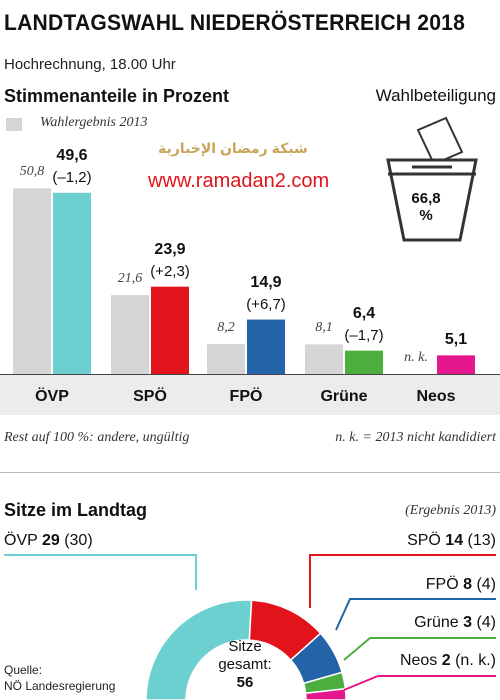  What do you see at coordinates (32, 281) in the screenshot?
I see `bar-2013-vp` at bounding box center [32, 281].